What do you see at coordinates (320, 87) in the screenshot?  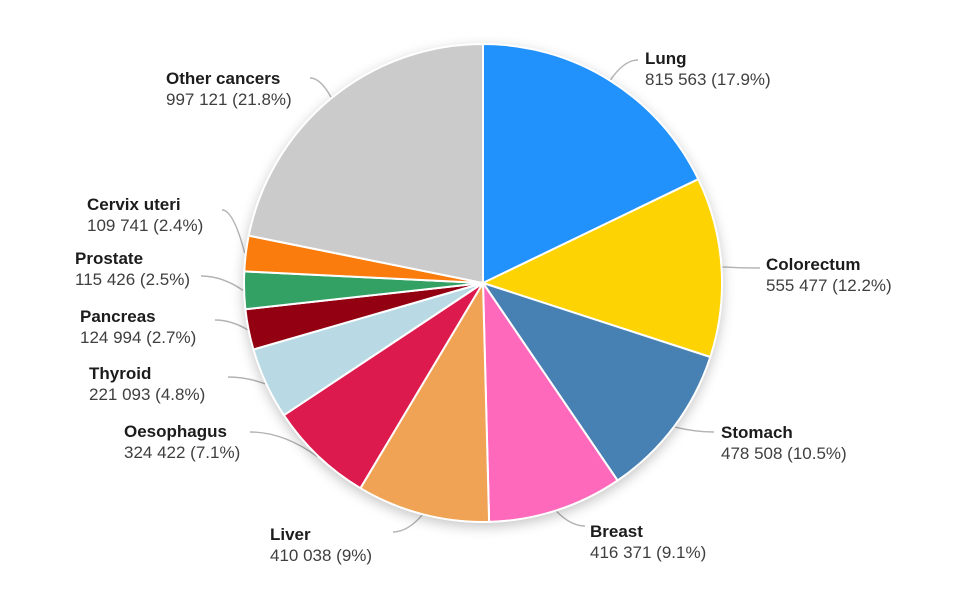 I see `leader-line-other-cancers` at bounding box center [320, 87].